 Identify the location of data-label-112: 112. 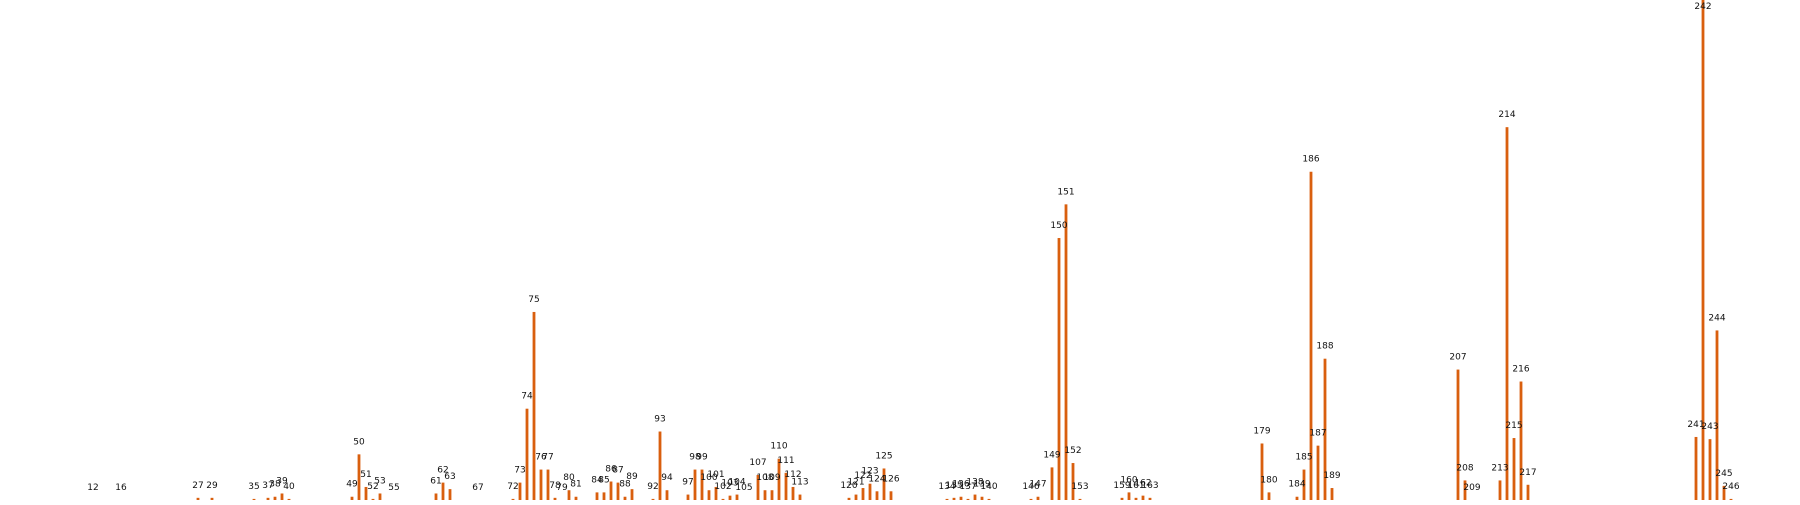
(792, 475).